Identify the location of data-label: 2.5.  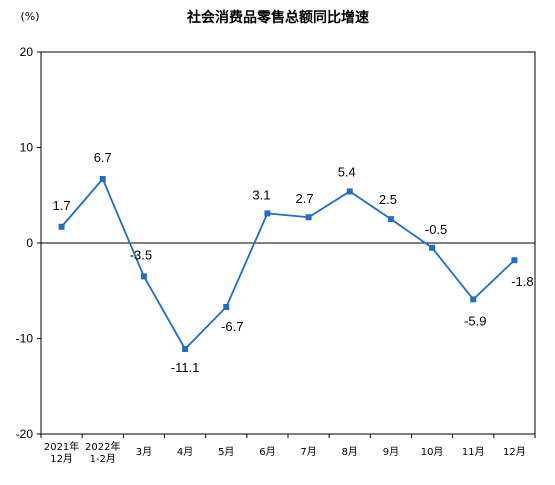
(388, 199).